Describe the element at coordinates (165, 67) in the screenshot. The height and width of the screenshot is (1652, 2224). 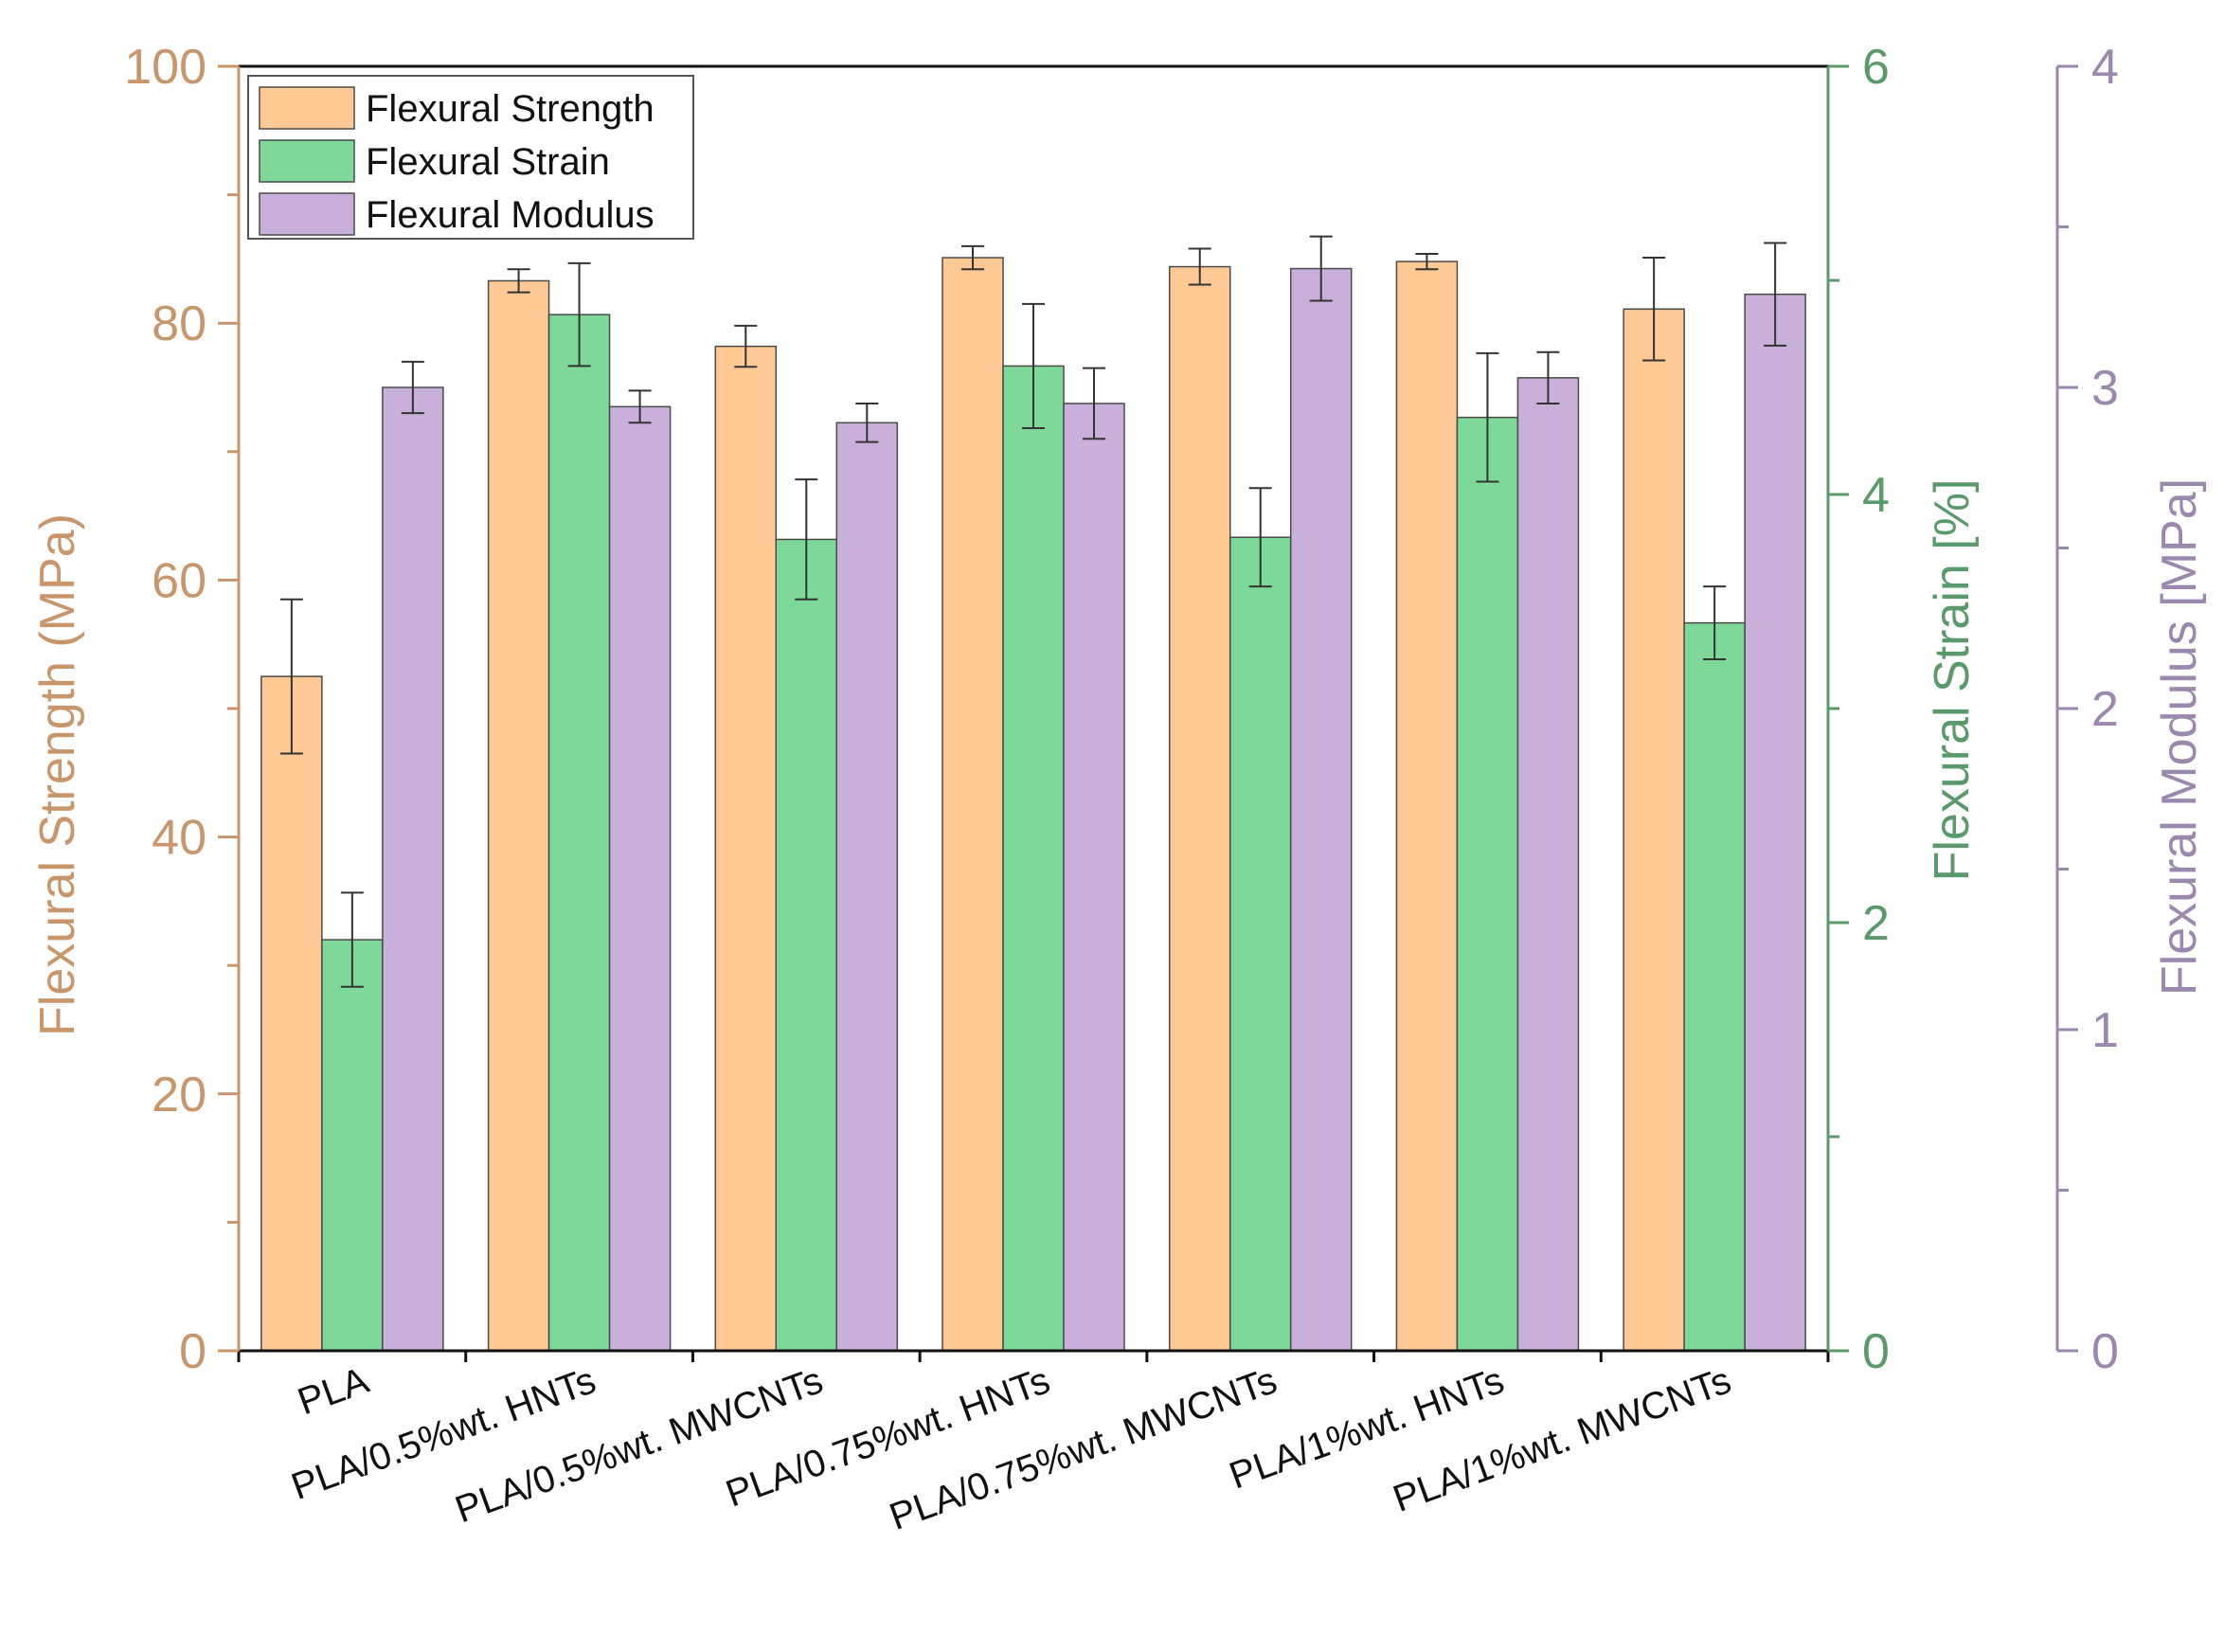
I see `left-tick-label: 100` at that location.